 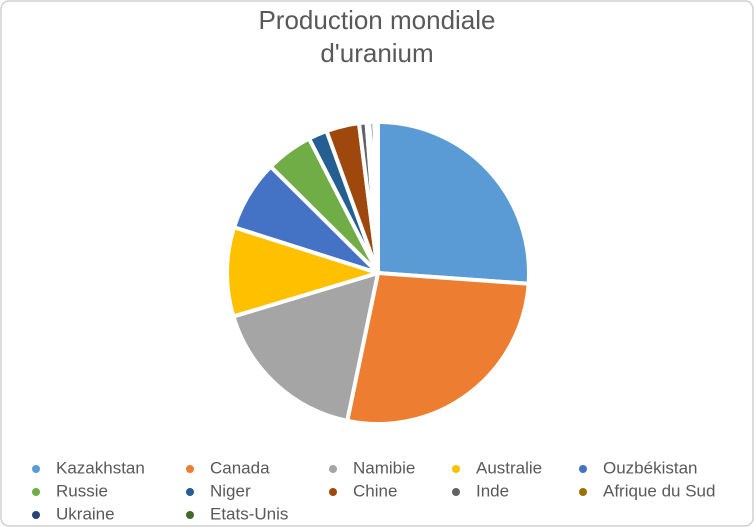 I want to click on legend-label: Kazakhstan, so click(x=100, y=467).